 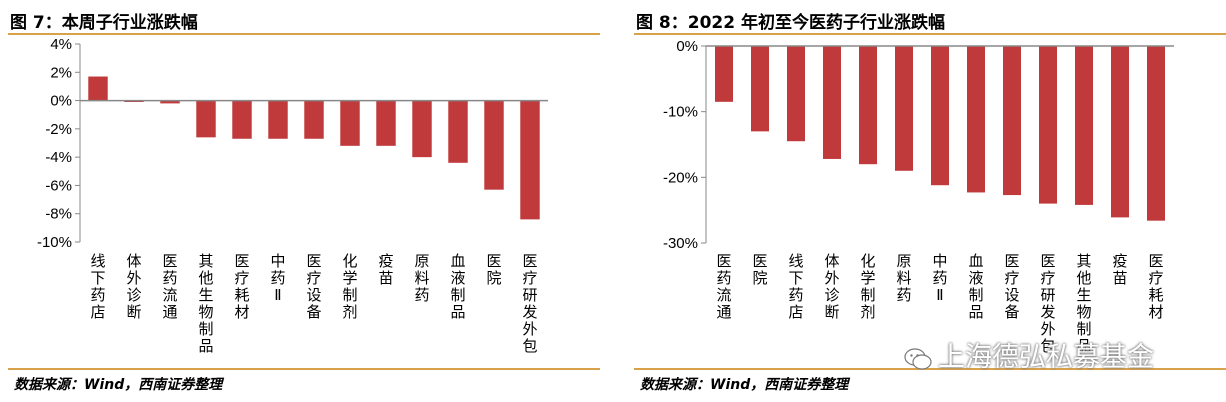 I want to click on y-tick-label: -20%, so click(x=680, y=177).